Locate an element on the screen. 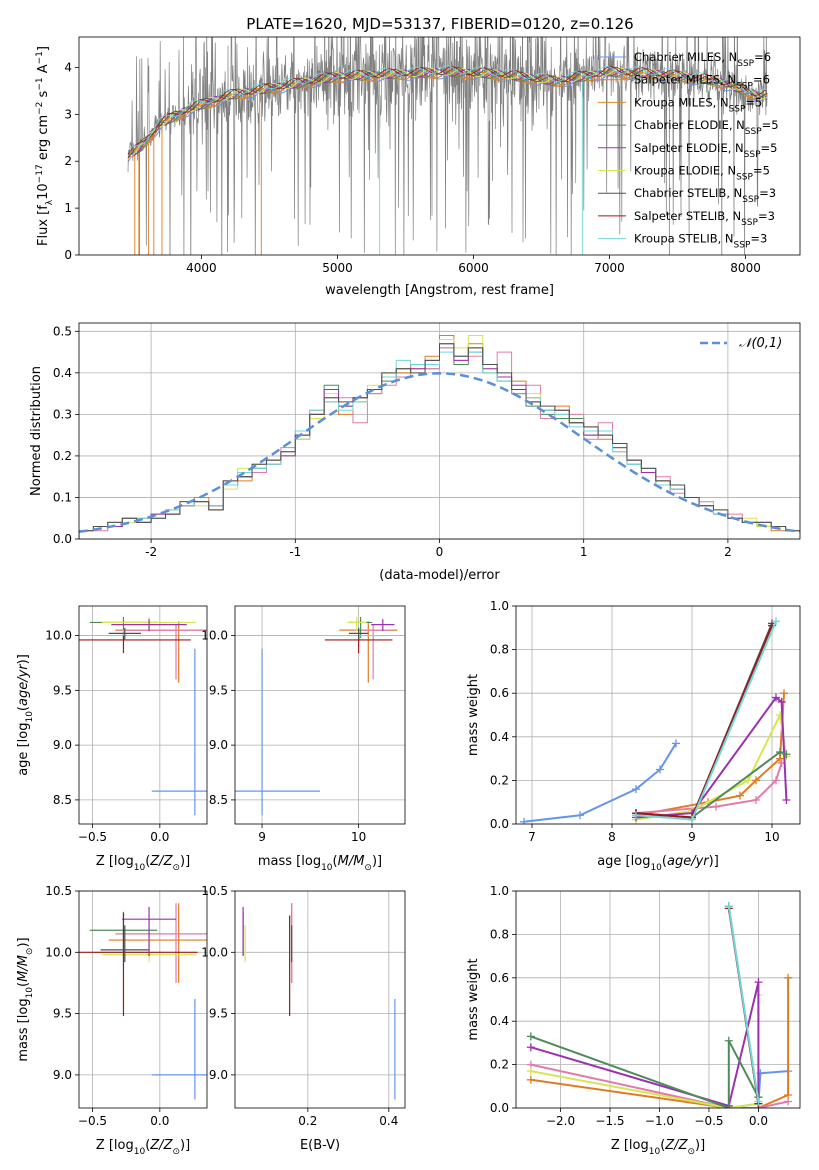 This screenshot has height=1170, width=819. spectrum-y-label-part: Flux [f is located at coordinates (43, 225).